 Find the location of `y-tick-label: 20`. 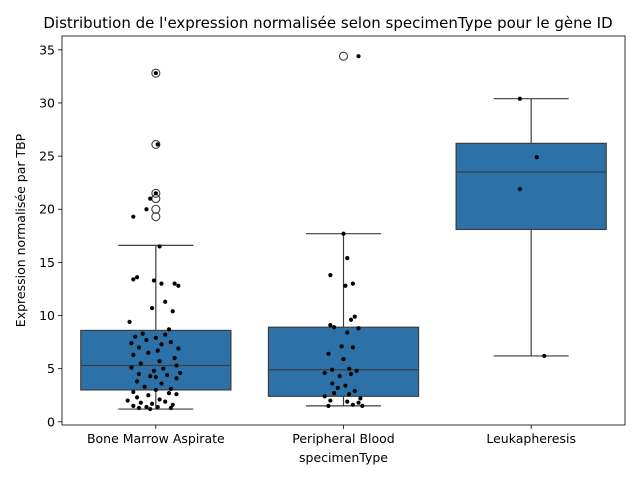

y-tick-label: 20 is located at coordinates (47, 209).